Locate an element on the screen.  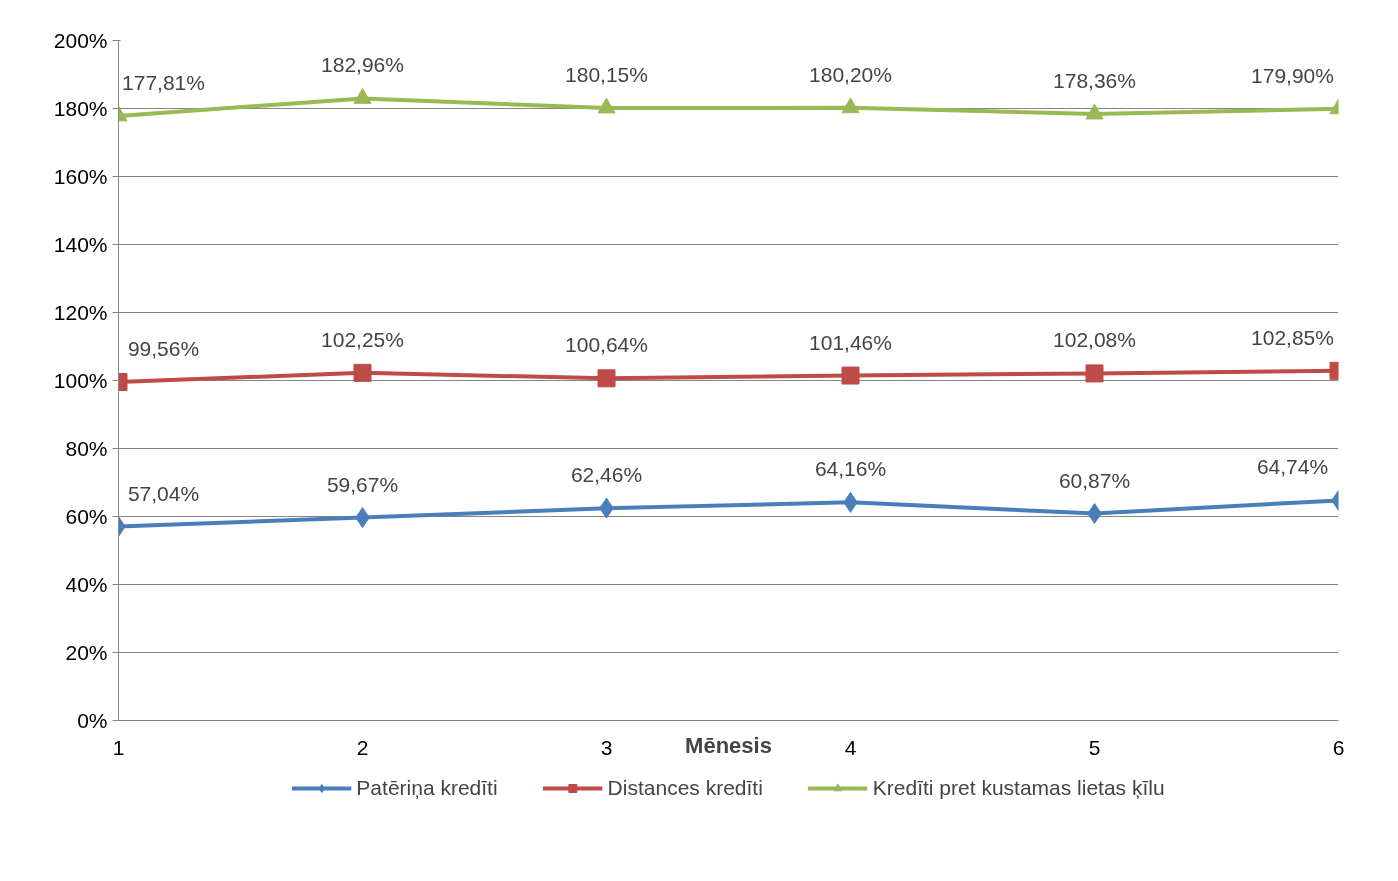
data-label: 177,81% is located at coordinates (163, 82).